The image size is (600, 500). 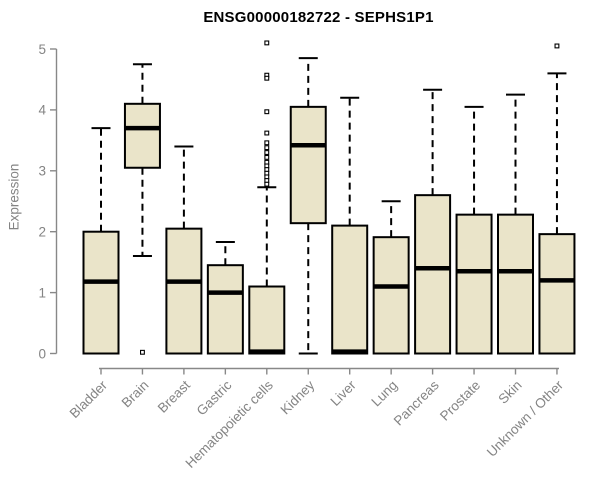 What do you see at coordinates (384, 394) in the screenshot?
I see `x-tick-label: Lung` at bounding box center [384, 394].